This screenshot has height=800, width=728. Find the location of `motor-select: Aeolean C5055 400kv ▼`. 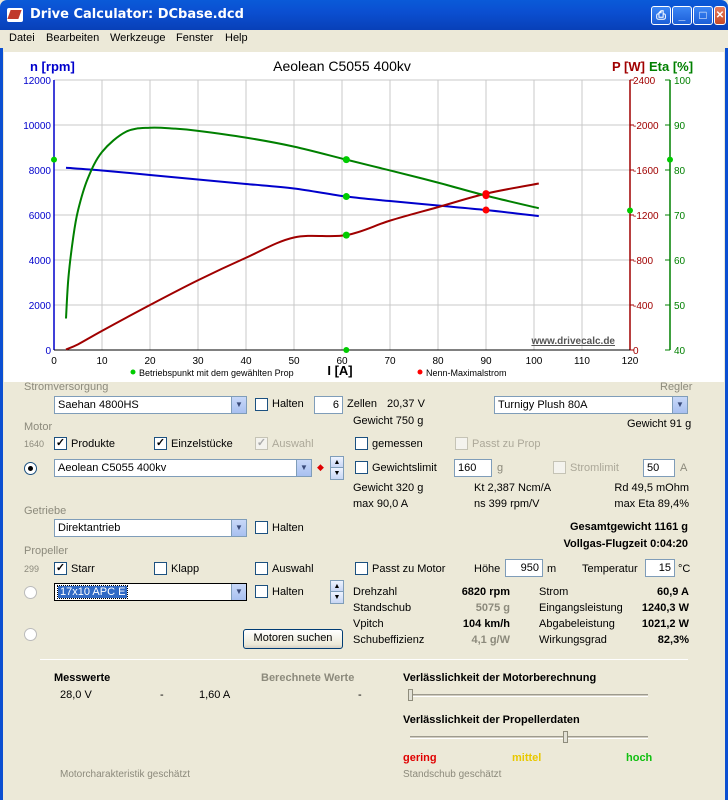

motor-select: Aeolean C5055 400kv ▼ is located at coordinates (183, 468).